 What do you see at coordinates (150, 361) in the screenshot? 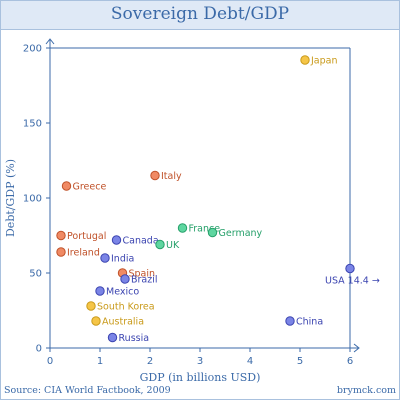
I see `x-tick-label: 2` at bounding box center [150, 361].